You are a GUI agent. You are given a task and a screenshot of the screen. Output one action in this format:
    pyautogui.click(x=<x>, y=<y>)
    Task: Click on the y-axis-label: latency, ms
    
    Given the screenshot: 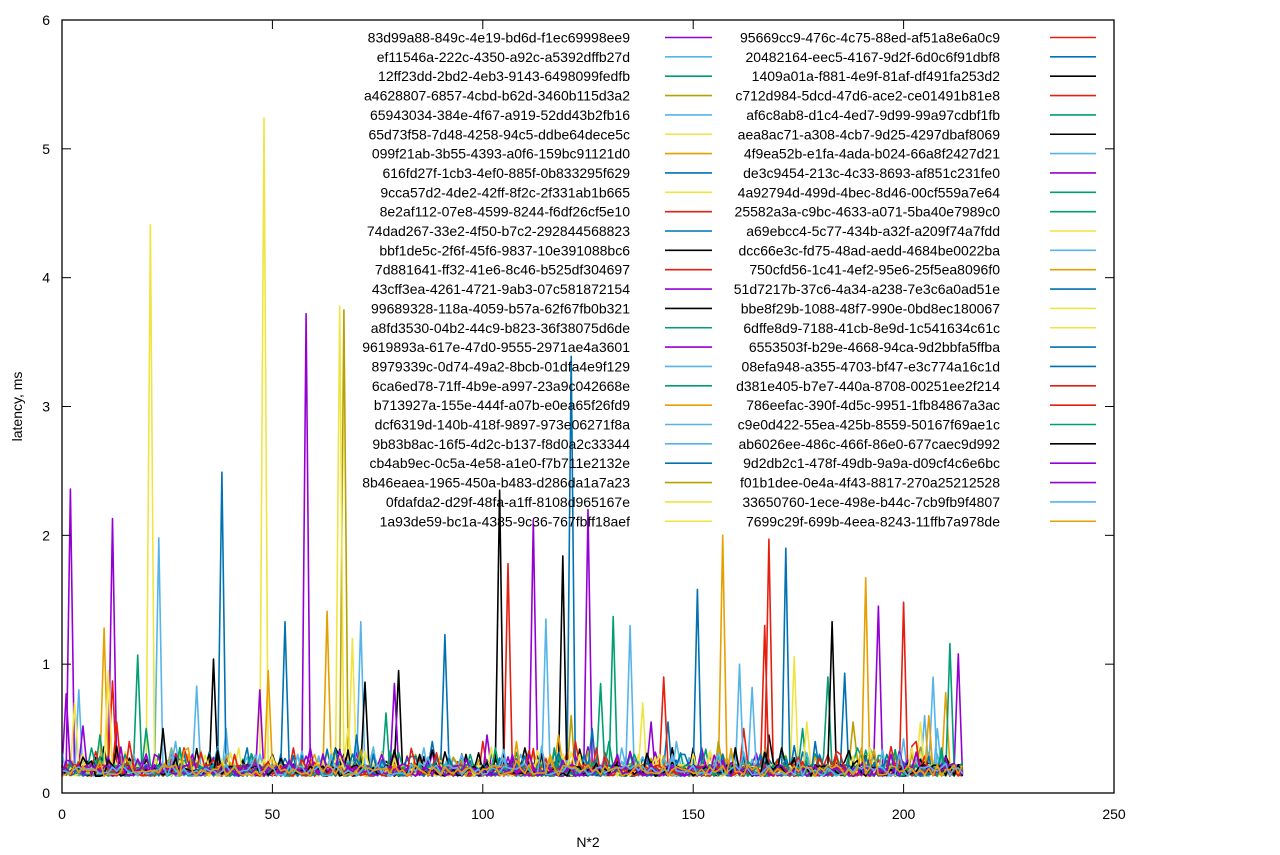 What is the action you would take?
    pyautogui.click(x=17, y=407)
    